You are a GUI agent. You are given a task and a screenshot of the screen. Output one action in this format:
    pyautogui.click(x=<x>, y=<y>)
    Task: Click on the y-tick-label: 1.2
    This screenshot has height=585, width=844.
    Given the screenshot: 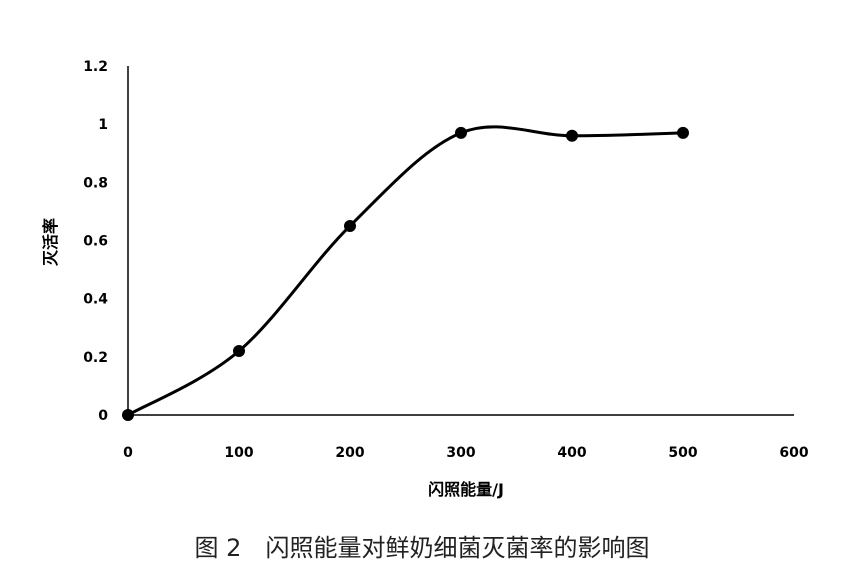 What is the action you would take?
    pyautogui.click(x=95, y=67)
    